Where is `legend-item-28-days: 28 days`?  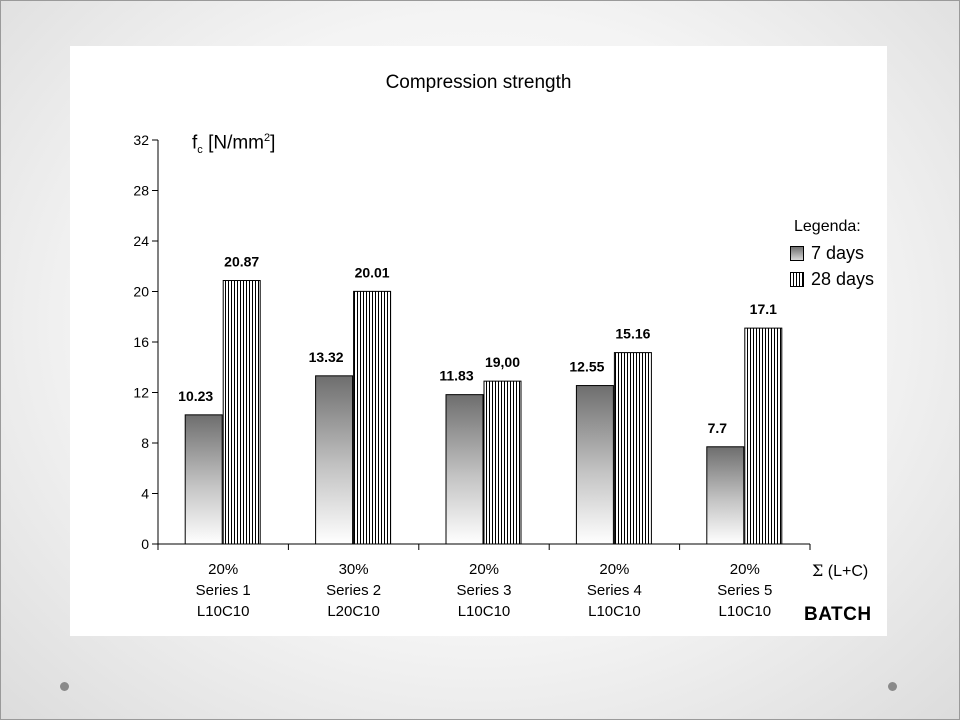 legend-item-28-days: 28 days is located at coordinates (832, 279).